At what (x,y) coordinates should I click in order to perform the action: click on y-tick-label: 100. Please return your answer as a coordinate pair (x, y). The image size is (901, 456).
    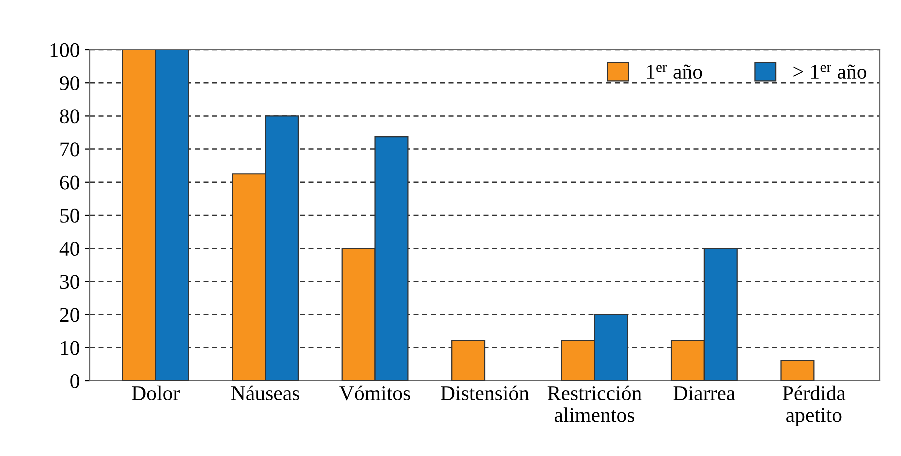
    Looking at the image, I should click on (65, 50).